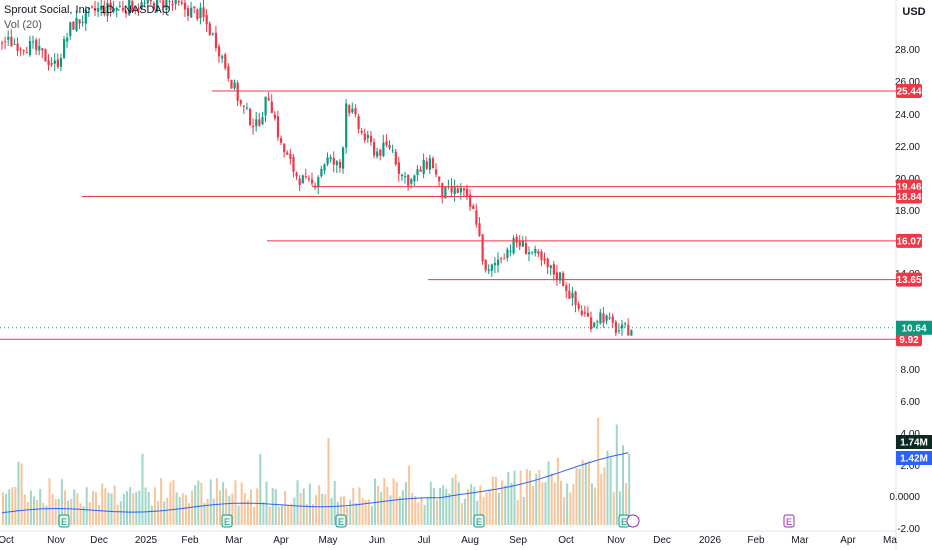 The image size is (932, 550). What do you see at coordinates (909, 340) in the screenshot?
I see `level-price-tag-text: 9.92` at bounding box center [909, 340].